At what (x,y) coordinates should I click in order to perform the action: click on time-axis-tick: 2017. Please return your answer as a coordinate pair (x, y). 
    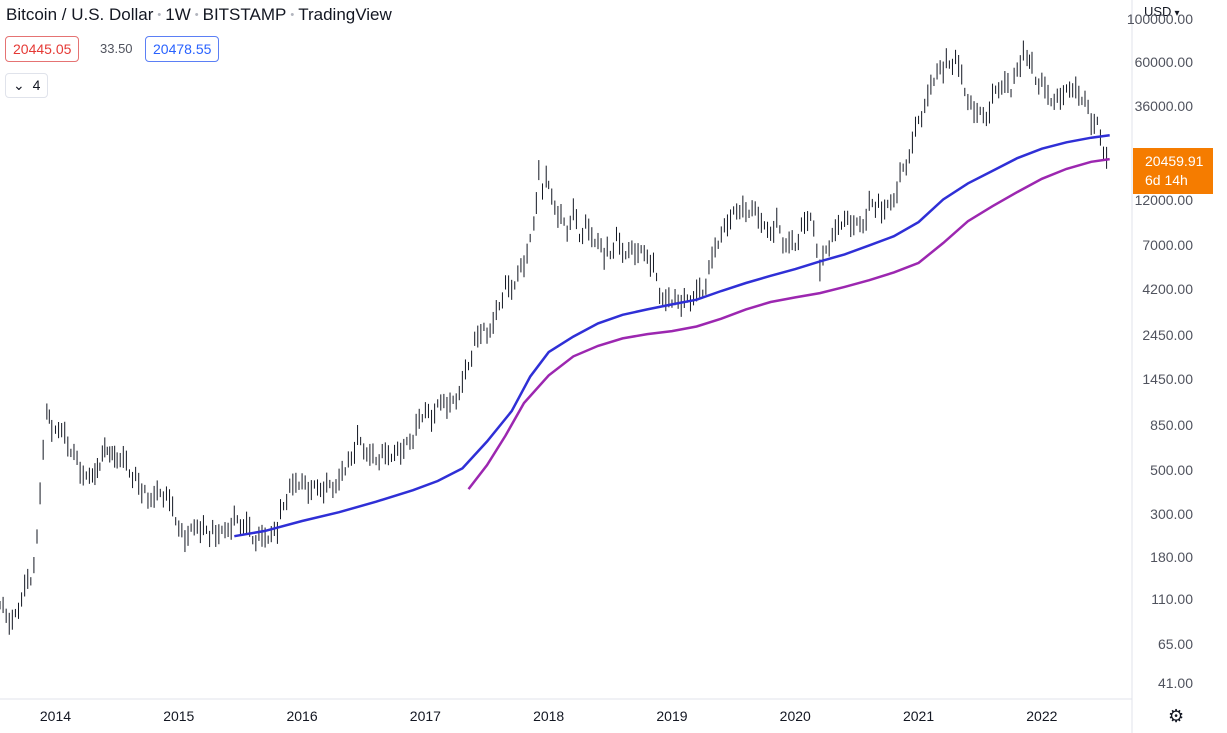
    Looking at the image, I should click on (425, 716).